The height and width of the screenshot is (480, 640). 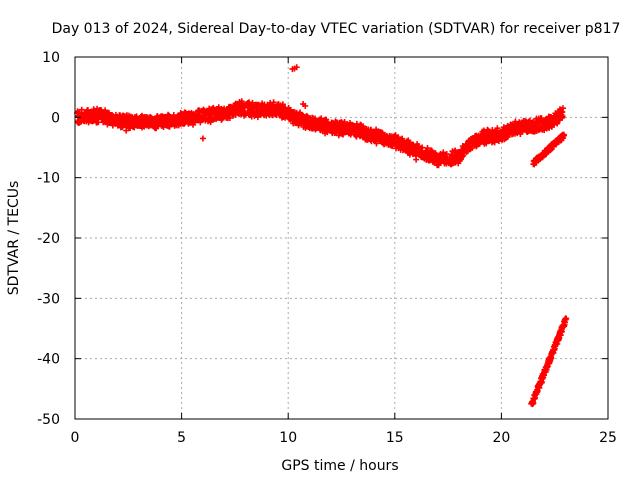 What do you see at coordinates (14, 238) in the screenshot?
I see `y-axis-label: SDTVAR / TECUs` at bounding box center [14, 238].